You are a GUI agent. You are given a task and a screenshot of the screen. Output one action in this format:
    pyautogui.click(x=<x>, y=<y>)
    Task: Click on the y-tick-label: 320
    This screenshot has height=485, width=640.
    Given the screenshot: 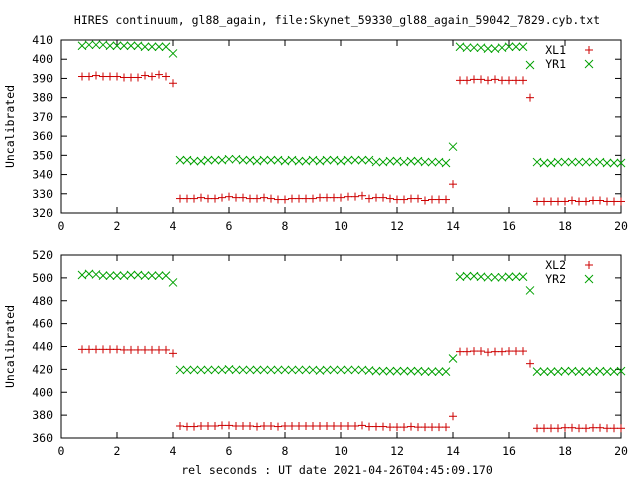 What is the action you would take?
    pyautogui.click(x=42, y=213)
    